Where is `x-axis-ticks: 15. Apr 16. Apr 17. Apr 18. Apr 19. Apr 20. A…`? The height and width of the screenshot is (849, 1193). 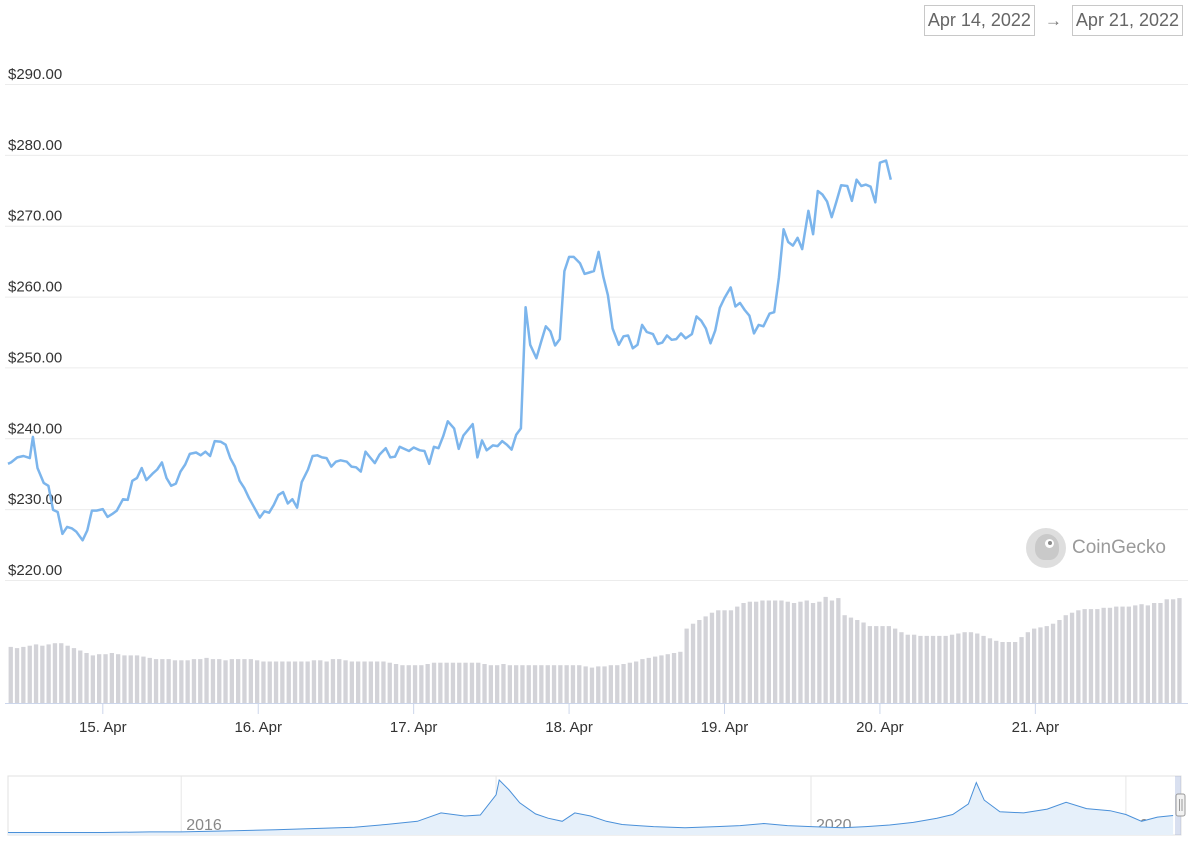 x-axis-ticks: 15. Apr 16. Apr 17. Apr 18. Apr 19. Apr 20. A… is located at coordinates (569, 720).